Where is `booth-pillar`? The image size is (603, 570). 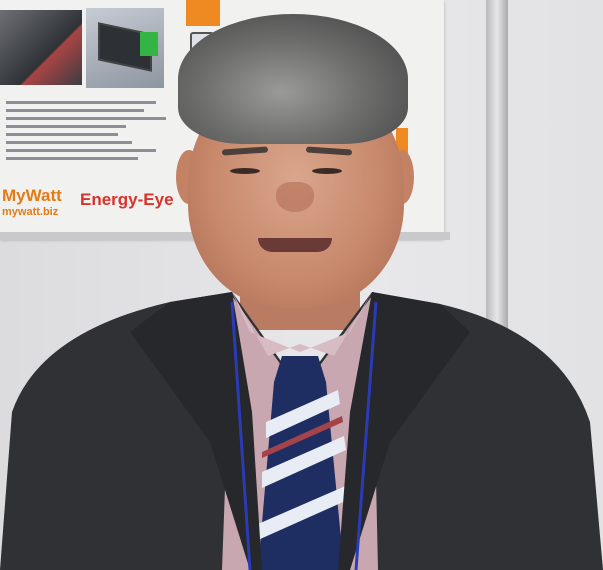
booth-pillar is located at coordinates (497, 170).